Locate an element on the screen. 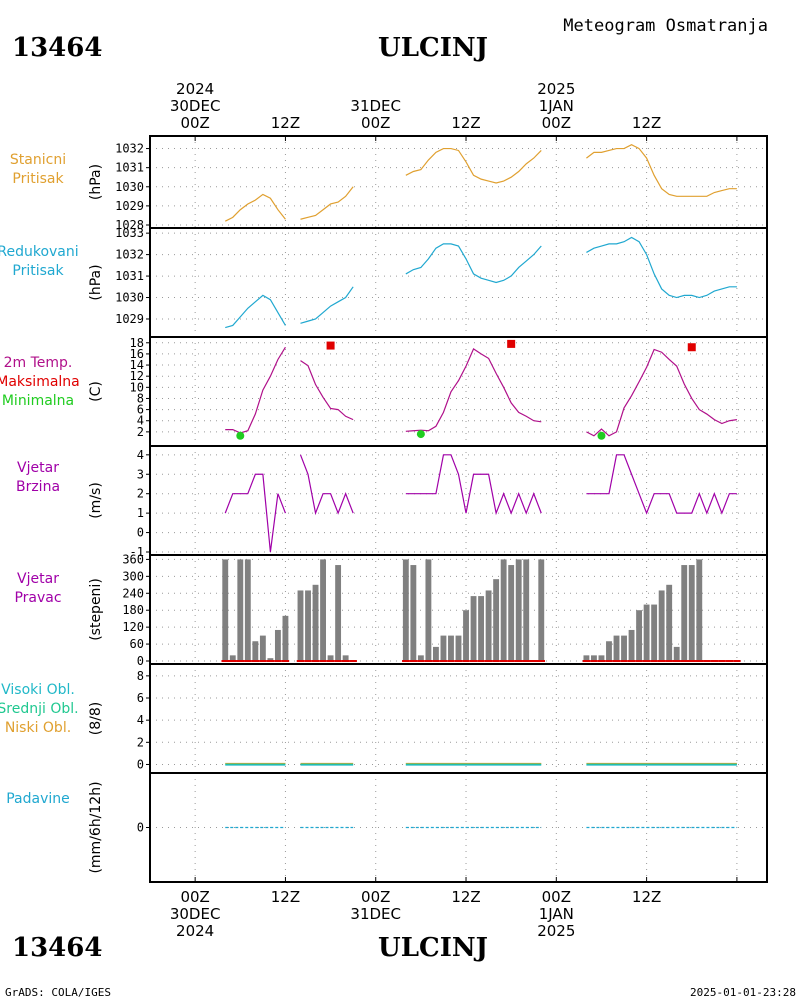  y-tick-label: 360 is located at coordinates (133, 559).